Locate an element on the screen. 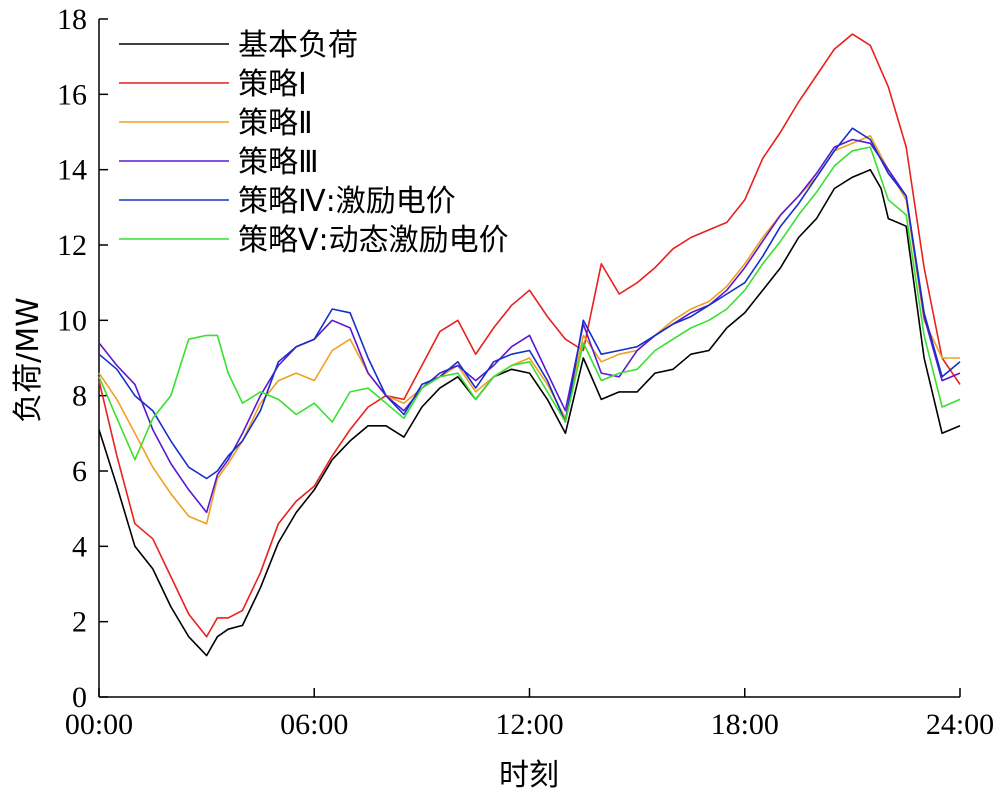 The height and width of the screenshot is (795, 1000). y-tick-label: 8 is located at coordinates (79, 396).